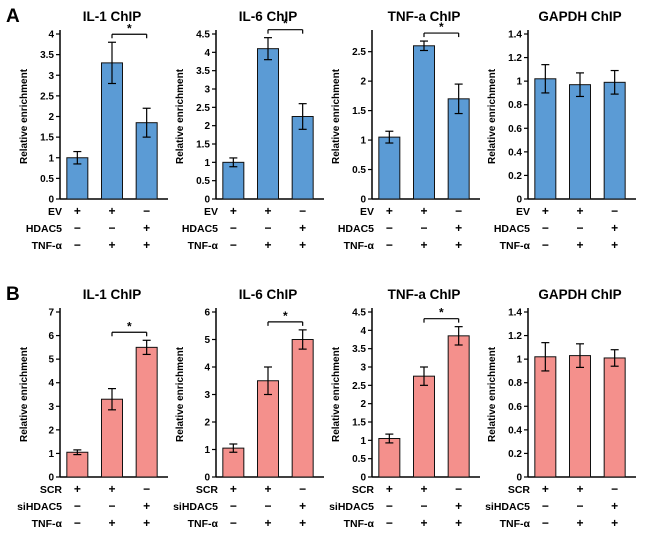 The height and width of the screenshot is (547, 650). Describe the element at coordinates (515, 336) in the screenshot. I see `y-tick-label: 1.2` at that location.